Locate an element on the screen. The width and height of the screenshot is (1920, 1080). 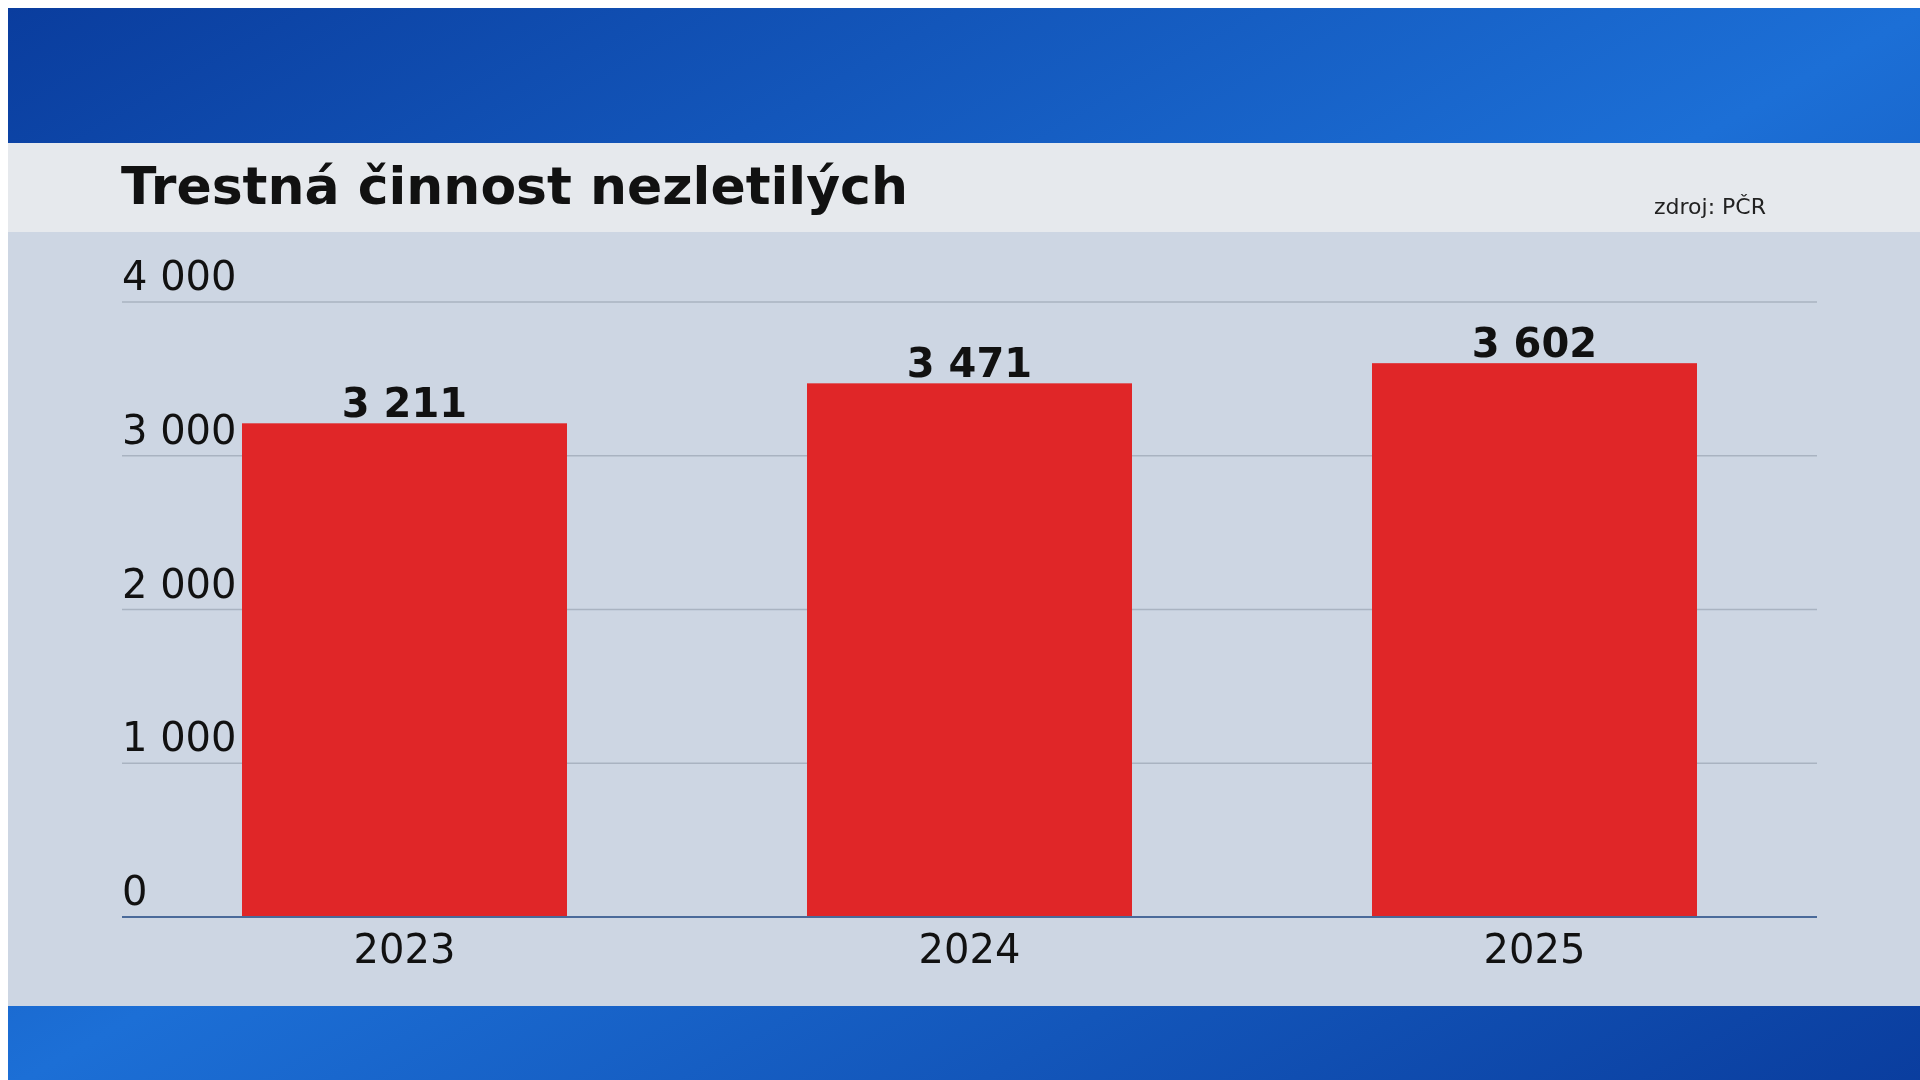
x-tick-label: 2025 is located at coordinates (1534, 949).